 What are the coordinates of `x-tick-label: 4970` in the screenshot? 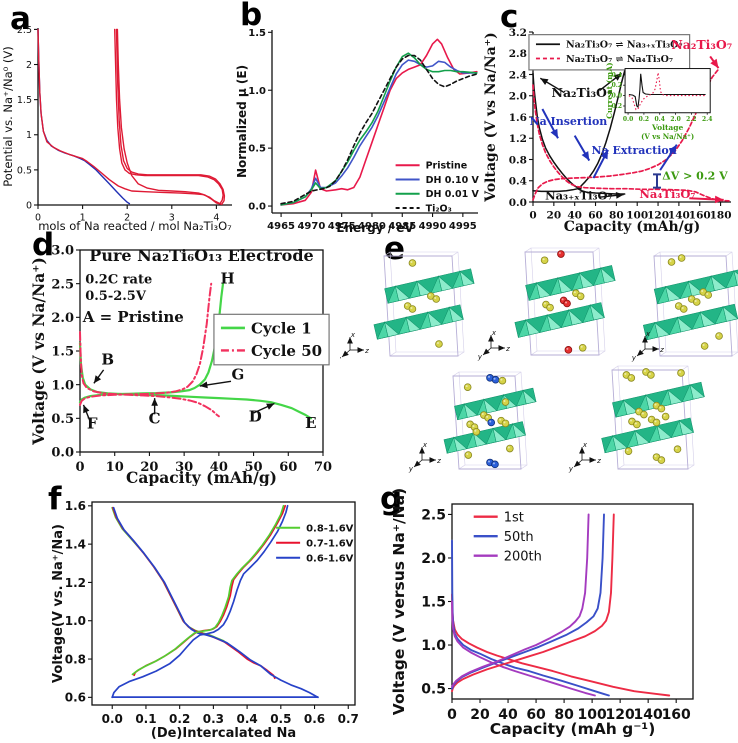 It's located at (311, 226).